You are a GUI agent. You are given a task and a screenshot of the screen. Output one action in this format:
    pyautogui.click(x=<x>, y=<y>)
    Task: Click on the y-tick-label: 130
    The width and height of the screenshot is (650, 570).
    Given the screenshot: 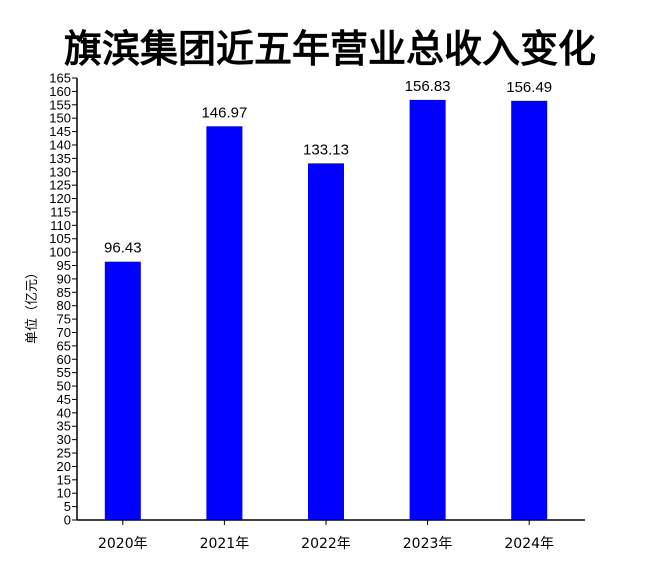 What is the action you would take?
    pyautogui.click(x=60, y=171)
    